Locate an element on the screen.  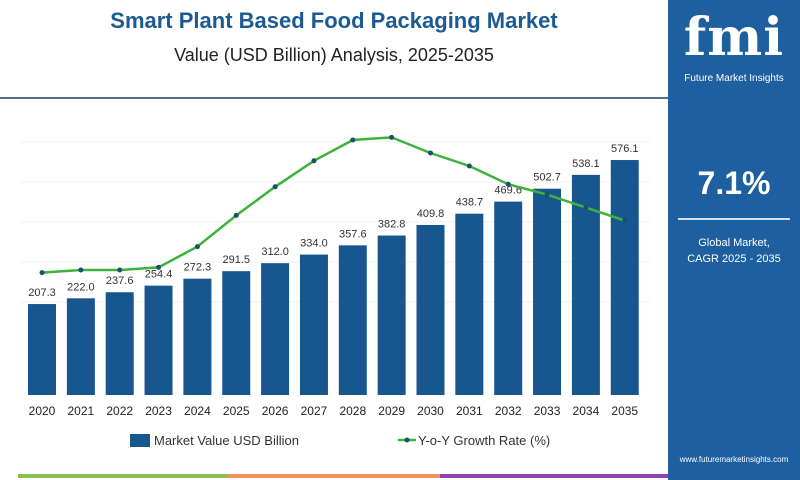
bar-value-label: 222.0 is located at coordinates (81, 287).